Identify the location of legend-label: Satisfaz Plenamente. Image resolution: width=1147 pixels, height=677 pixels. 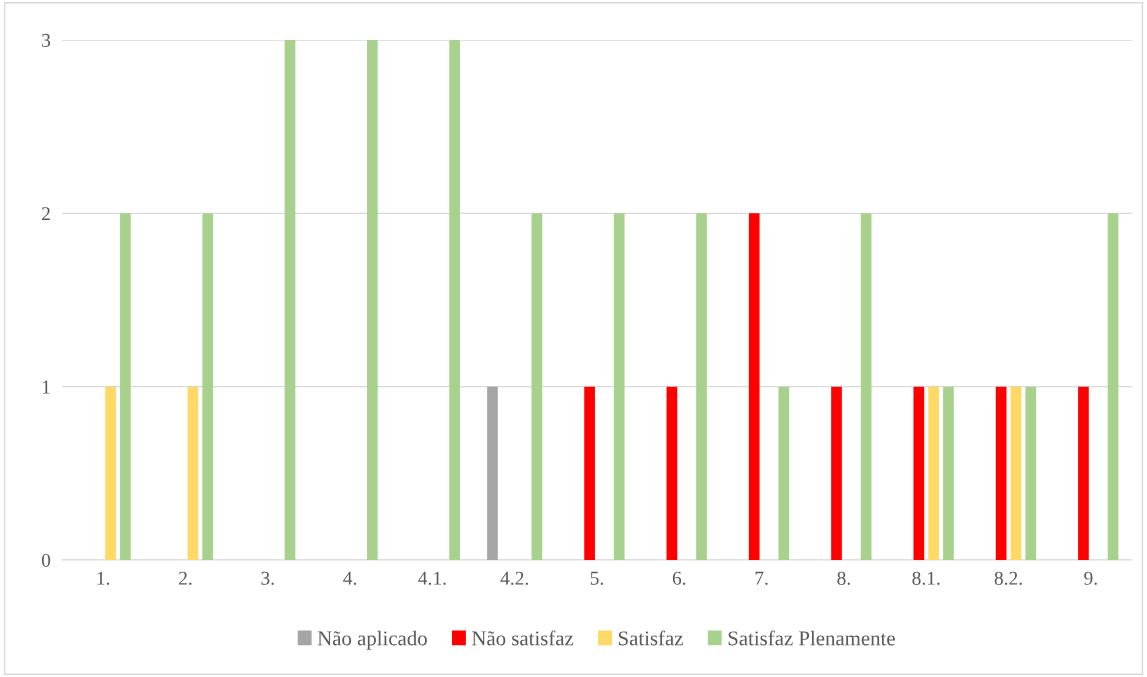
(811, 638).